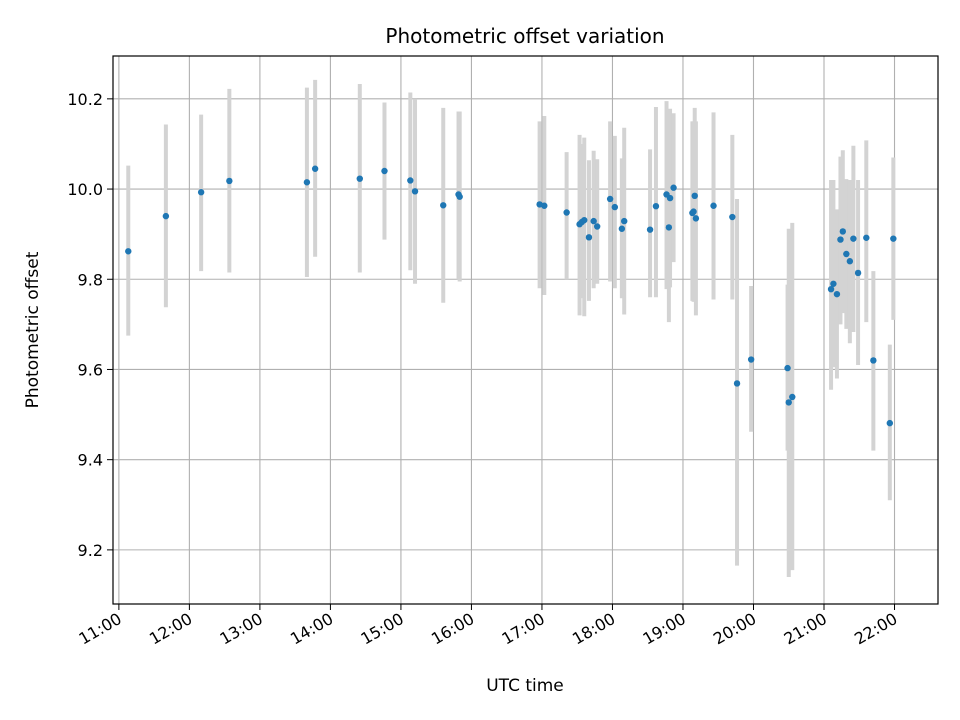 The height and width of the screenshot is (720, 960). Describe the element at coordinates (90, 325) in the screenshot. I see `y-axis-ticks: 9.2 9.4 9.6 9.8 10.0 10.2` at that location.